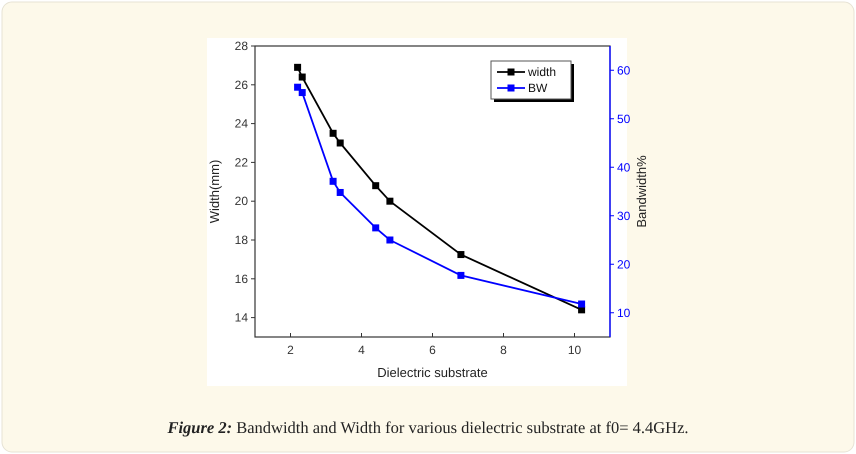 This screenshot has width=856, height=454. Describe the element at coordinates (538, 88) in the screenshot. I see `legend-label: BW` at that location.